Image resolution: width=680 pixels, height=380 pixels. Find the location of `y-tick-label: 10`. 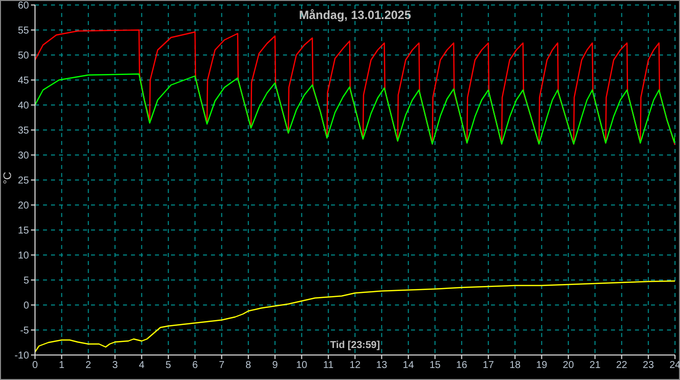

y-tick-label: 10 is located at coordinates (24, 256).